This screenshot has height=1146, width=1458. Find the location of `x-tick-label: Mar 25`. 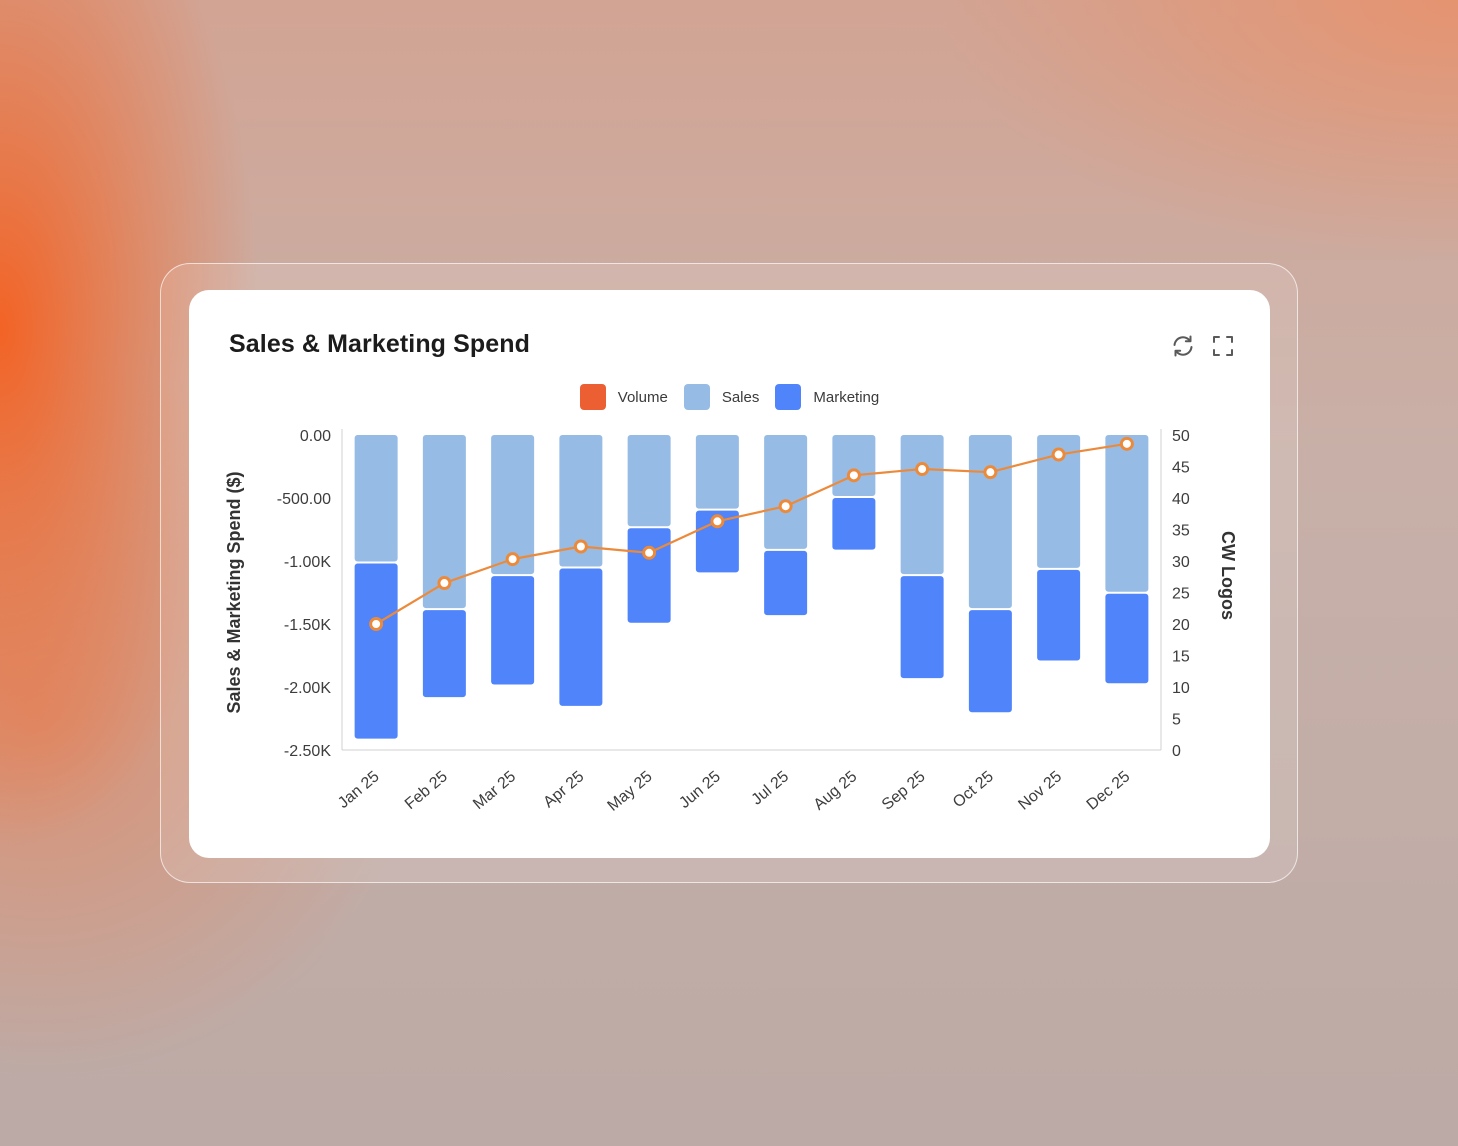

x-tick-label: Mar 25 is located at coordinates (494, 790).